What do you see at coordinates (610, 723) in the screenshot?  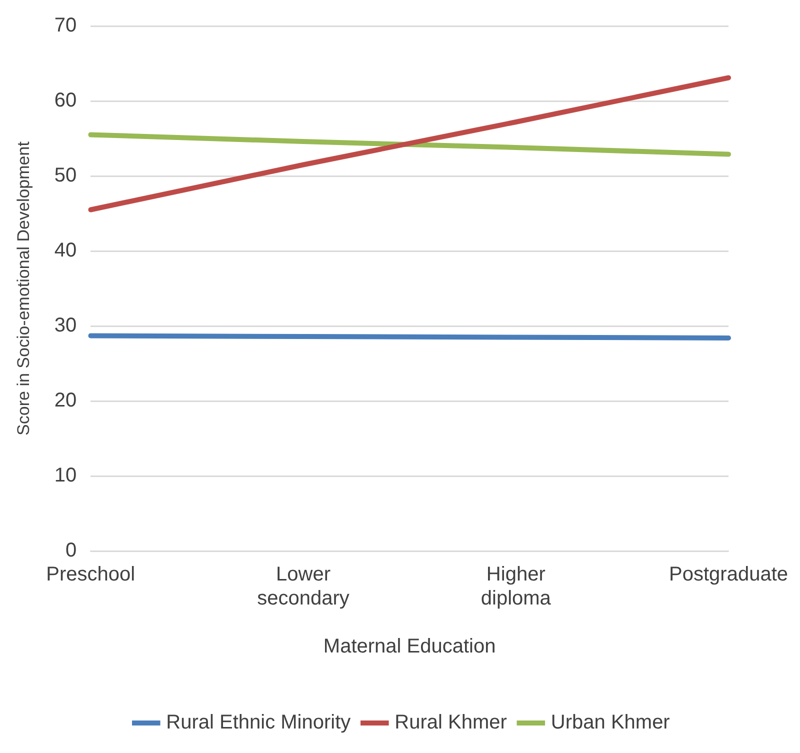 I see `legend-label: Urban Khmer` at bounding box center [610, 723].